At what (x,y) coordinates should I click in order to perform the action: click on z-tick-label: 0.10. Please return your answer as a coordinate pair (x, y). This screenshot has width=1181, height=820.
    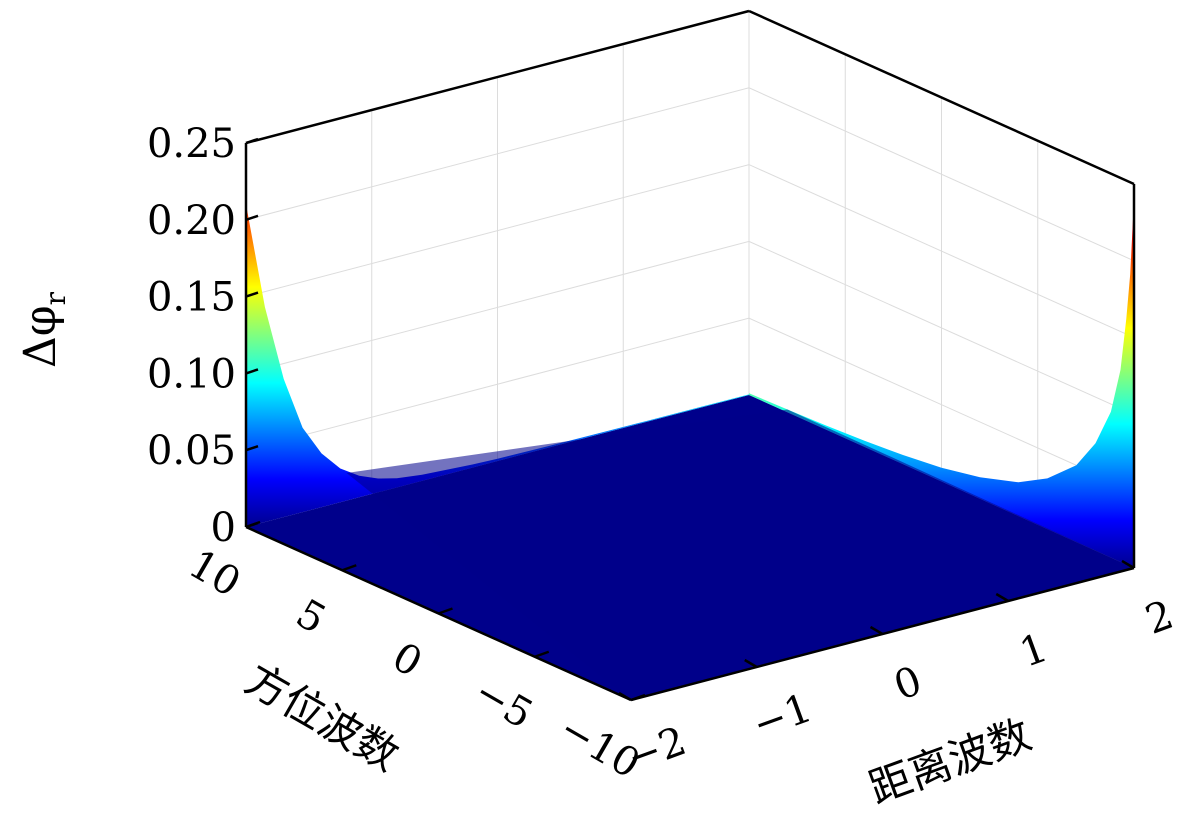
    Looking at the image, I should click on (191, 374).